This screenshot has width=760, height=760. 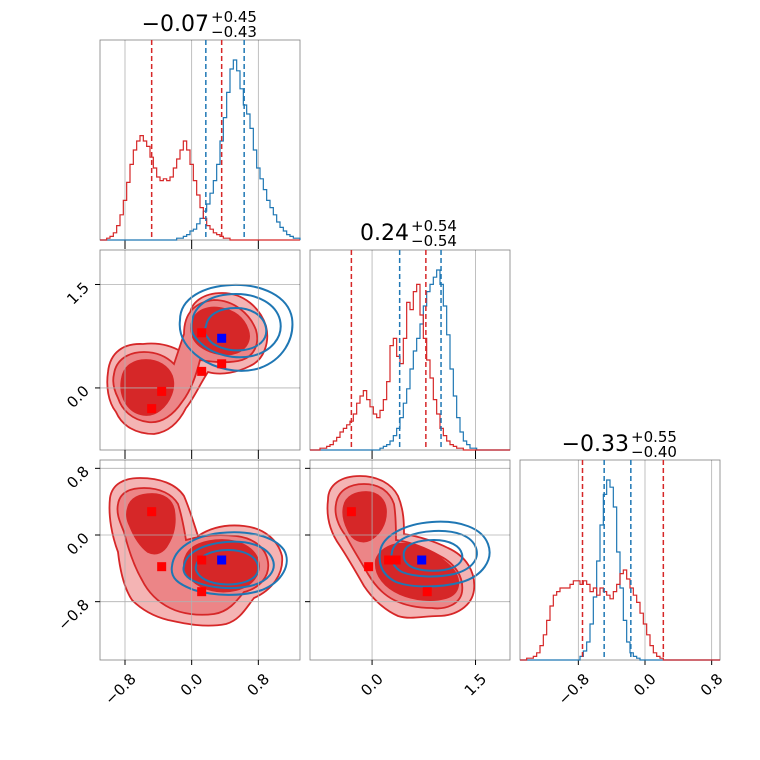 What do you see at coordinates (234, 32) in the screenshot?
I see `title-p0-minus: −0.43` at bounding box center [234, 32].